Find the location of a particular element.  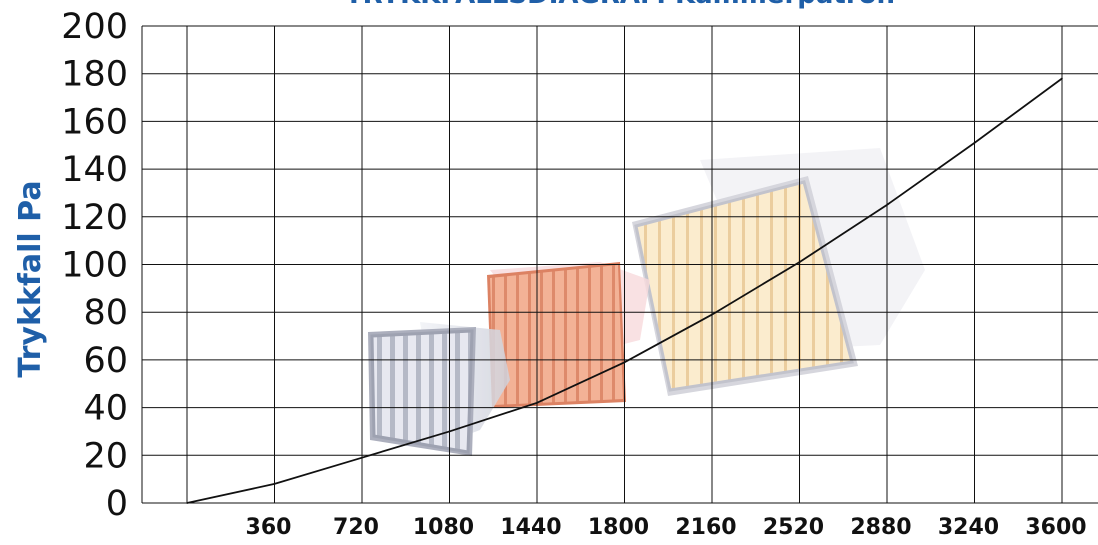

x-tick-label: 3600 is located at coordinates (1055, 527).